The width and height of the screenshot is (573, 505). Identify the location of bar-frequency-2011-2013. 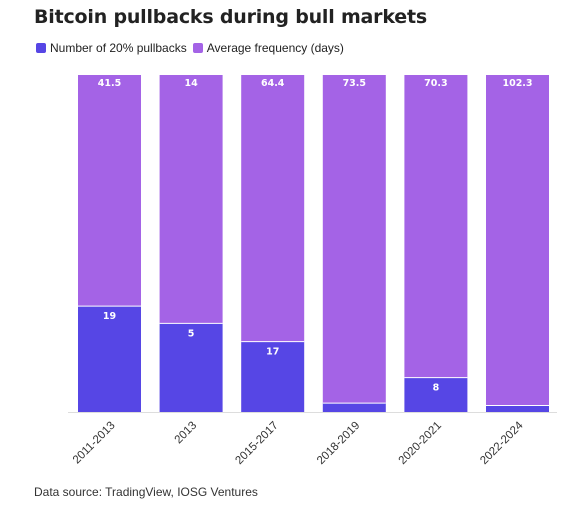
(109, 191).